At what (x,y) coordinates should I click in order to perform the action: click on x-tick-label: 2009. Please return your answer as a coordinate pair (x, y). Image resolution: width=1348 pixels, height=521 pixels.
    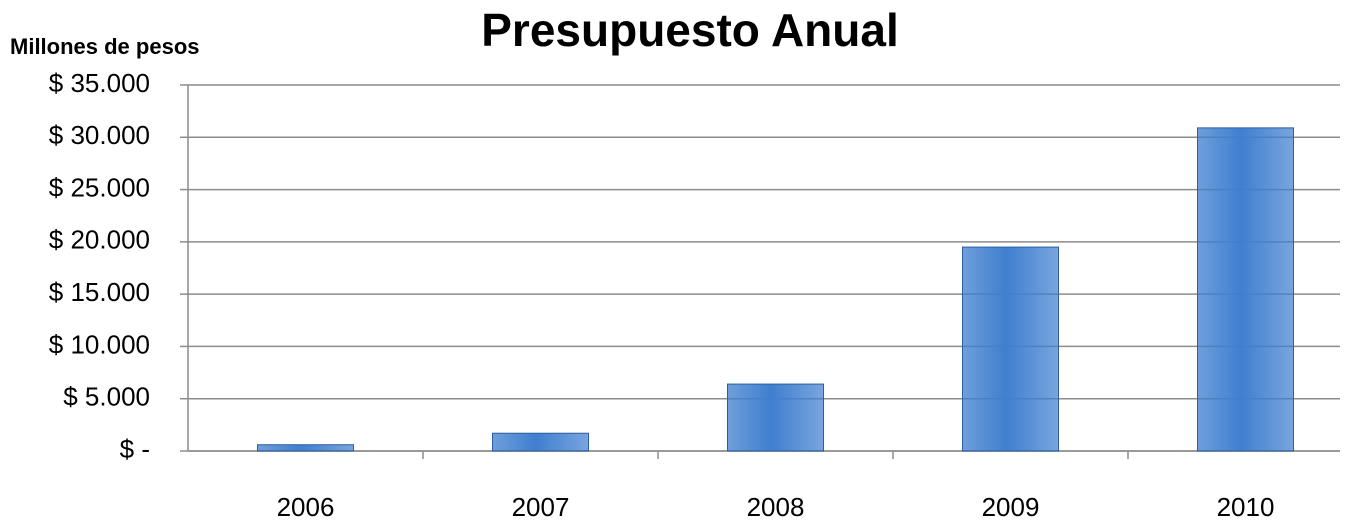
    Looking at the image, I should click on (1011, 506).